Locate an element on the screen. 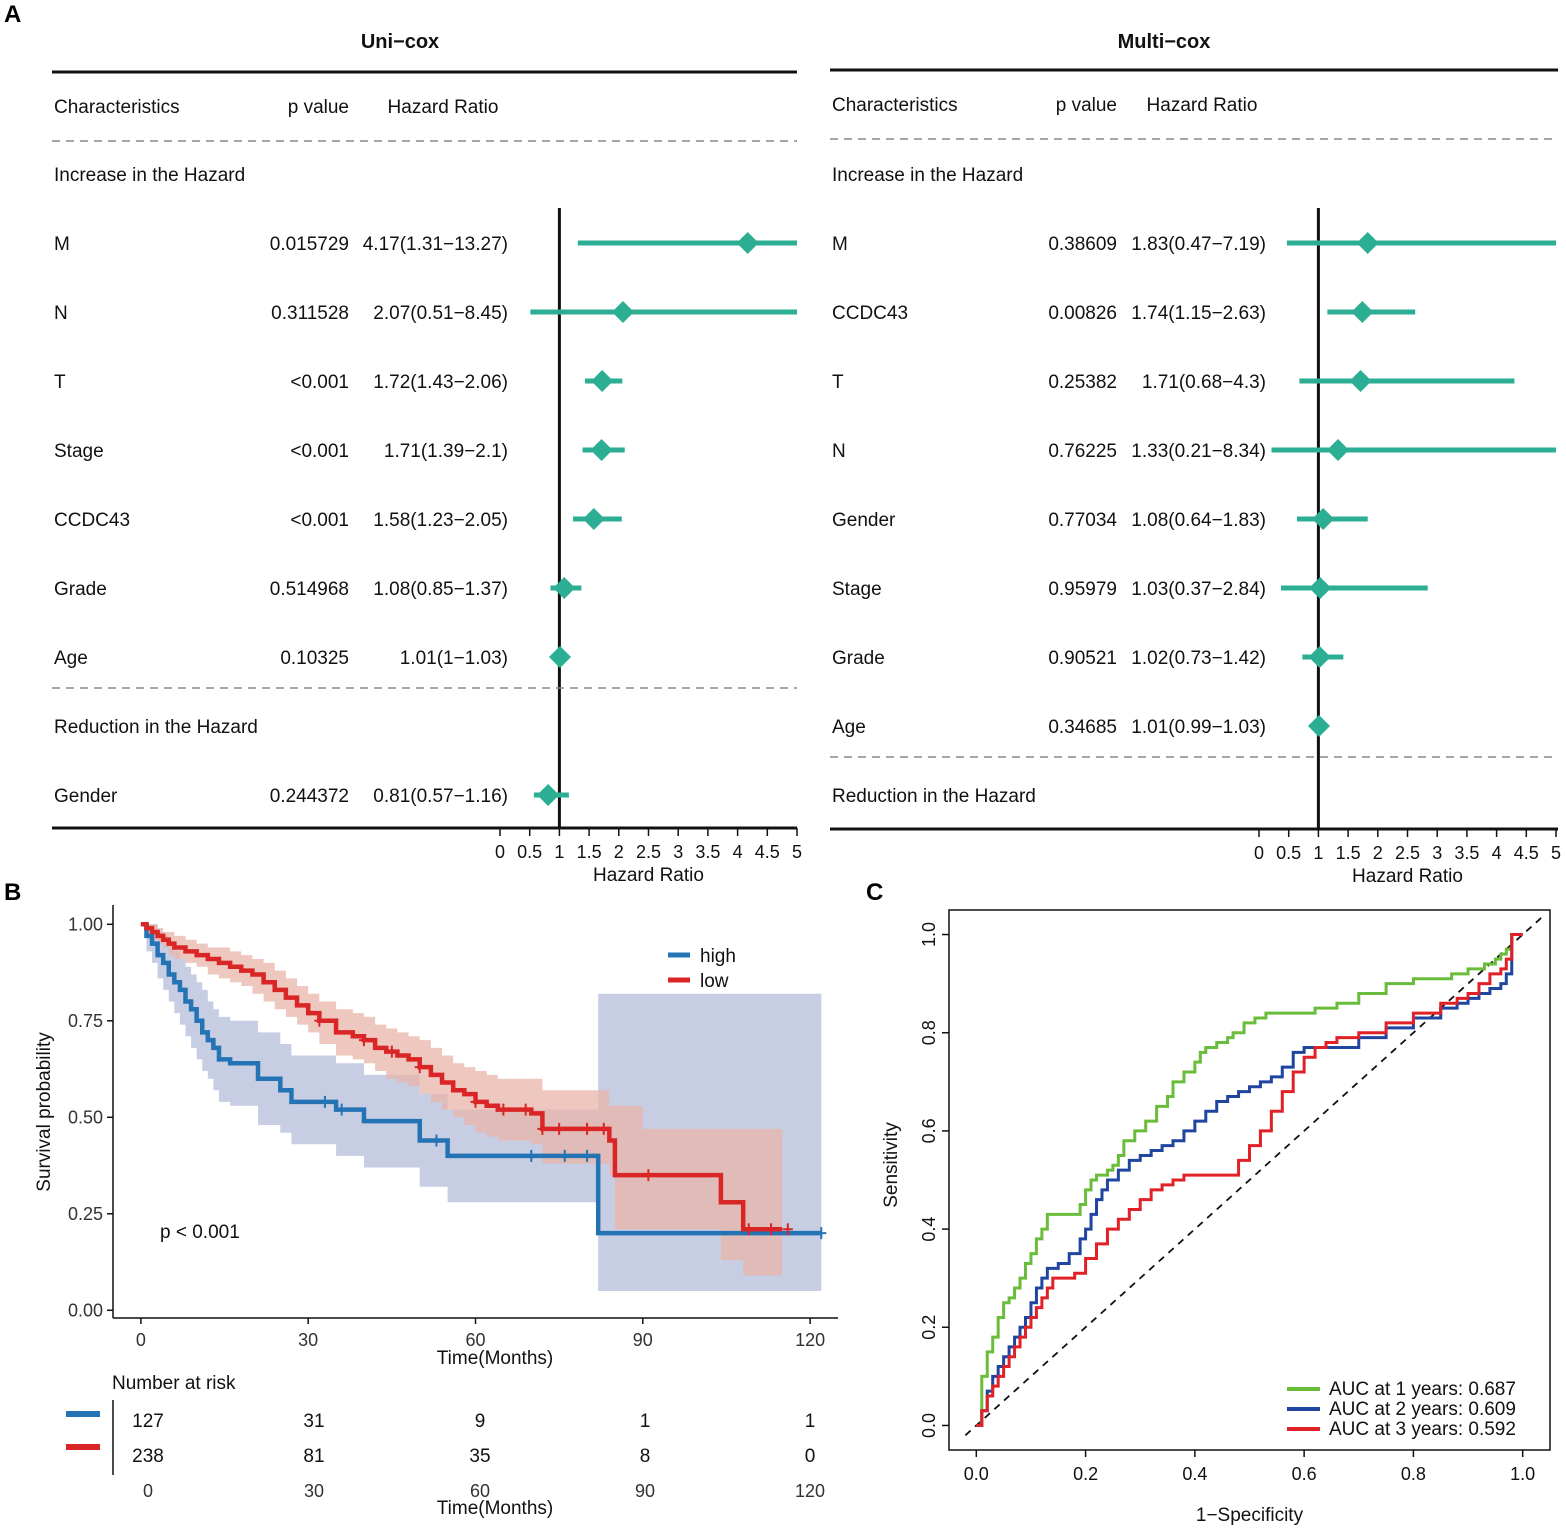 Image resolution: width=1566 pixels, height=1529 pixels. row-p-value: 0.95979 is located at coordinates (1082, 589).